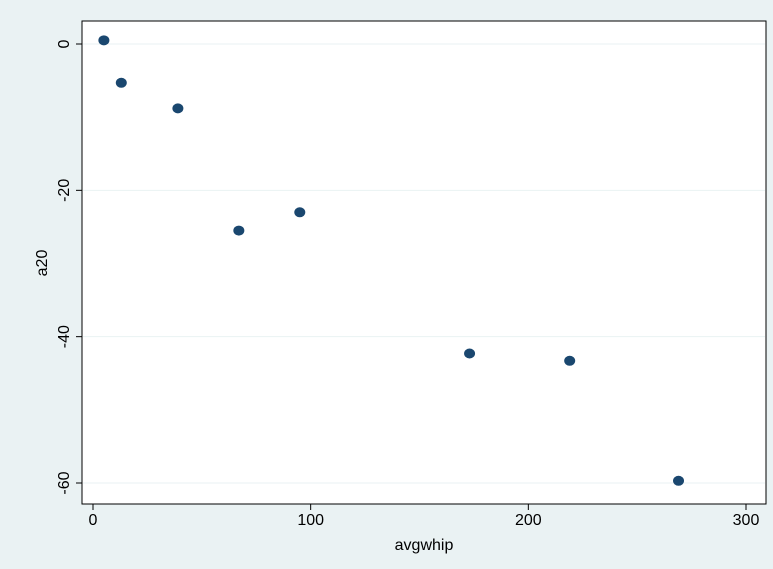 Image resolution: width=773 pixels, height=569 pixels. I want to click on y-tick-label: 0, so click(64, 43).